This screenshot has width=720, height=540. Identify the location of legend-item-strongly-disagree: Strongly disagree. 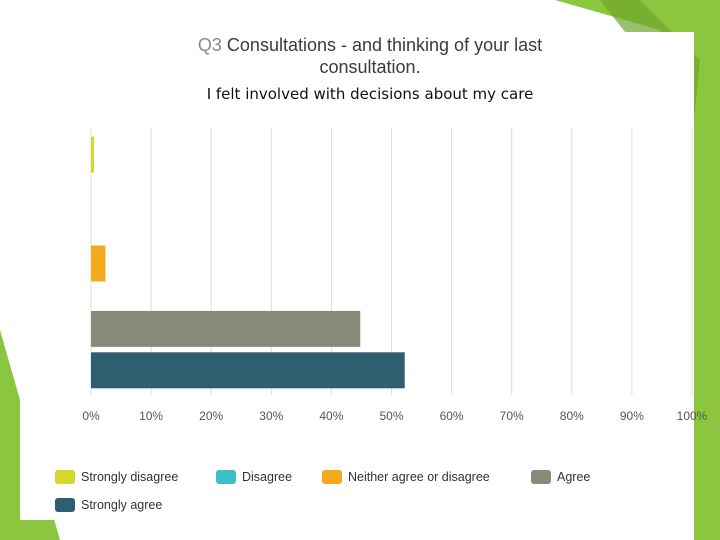
(116, 477).